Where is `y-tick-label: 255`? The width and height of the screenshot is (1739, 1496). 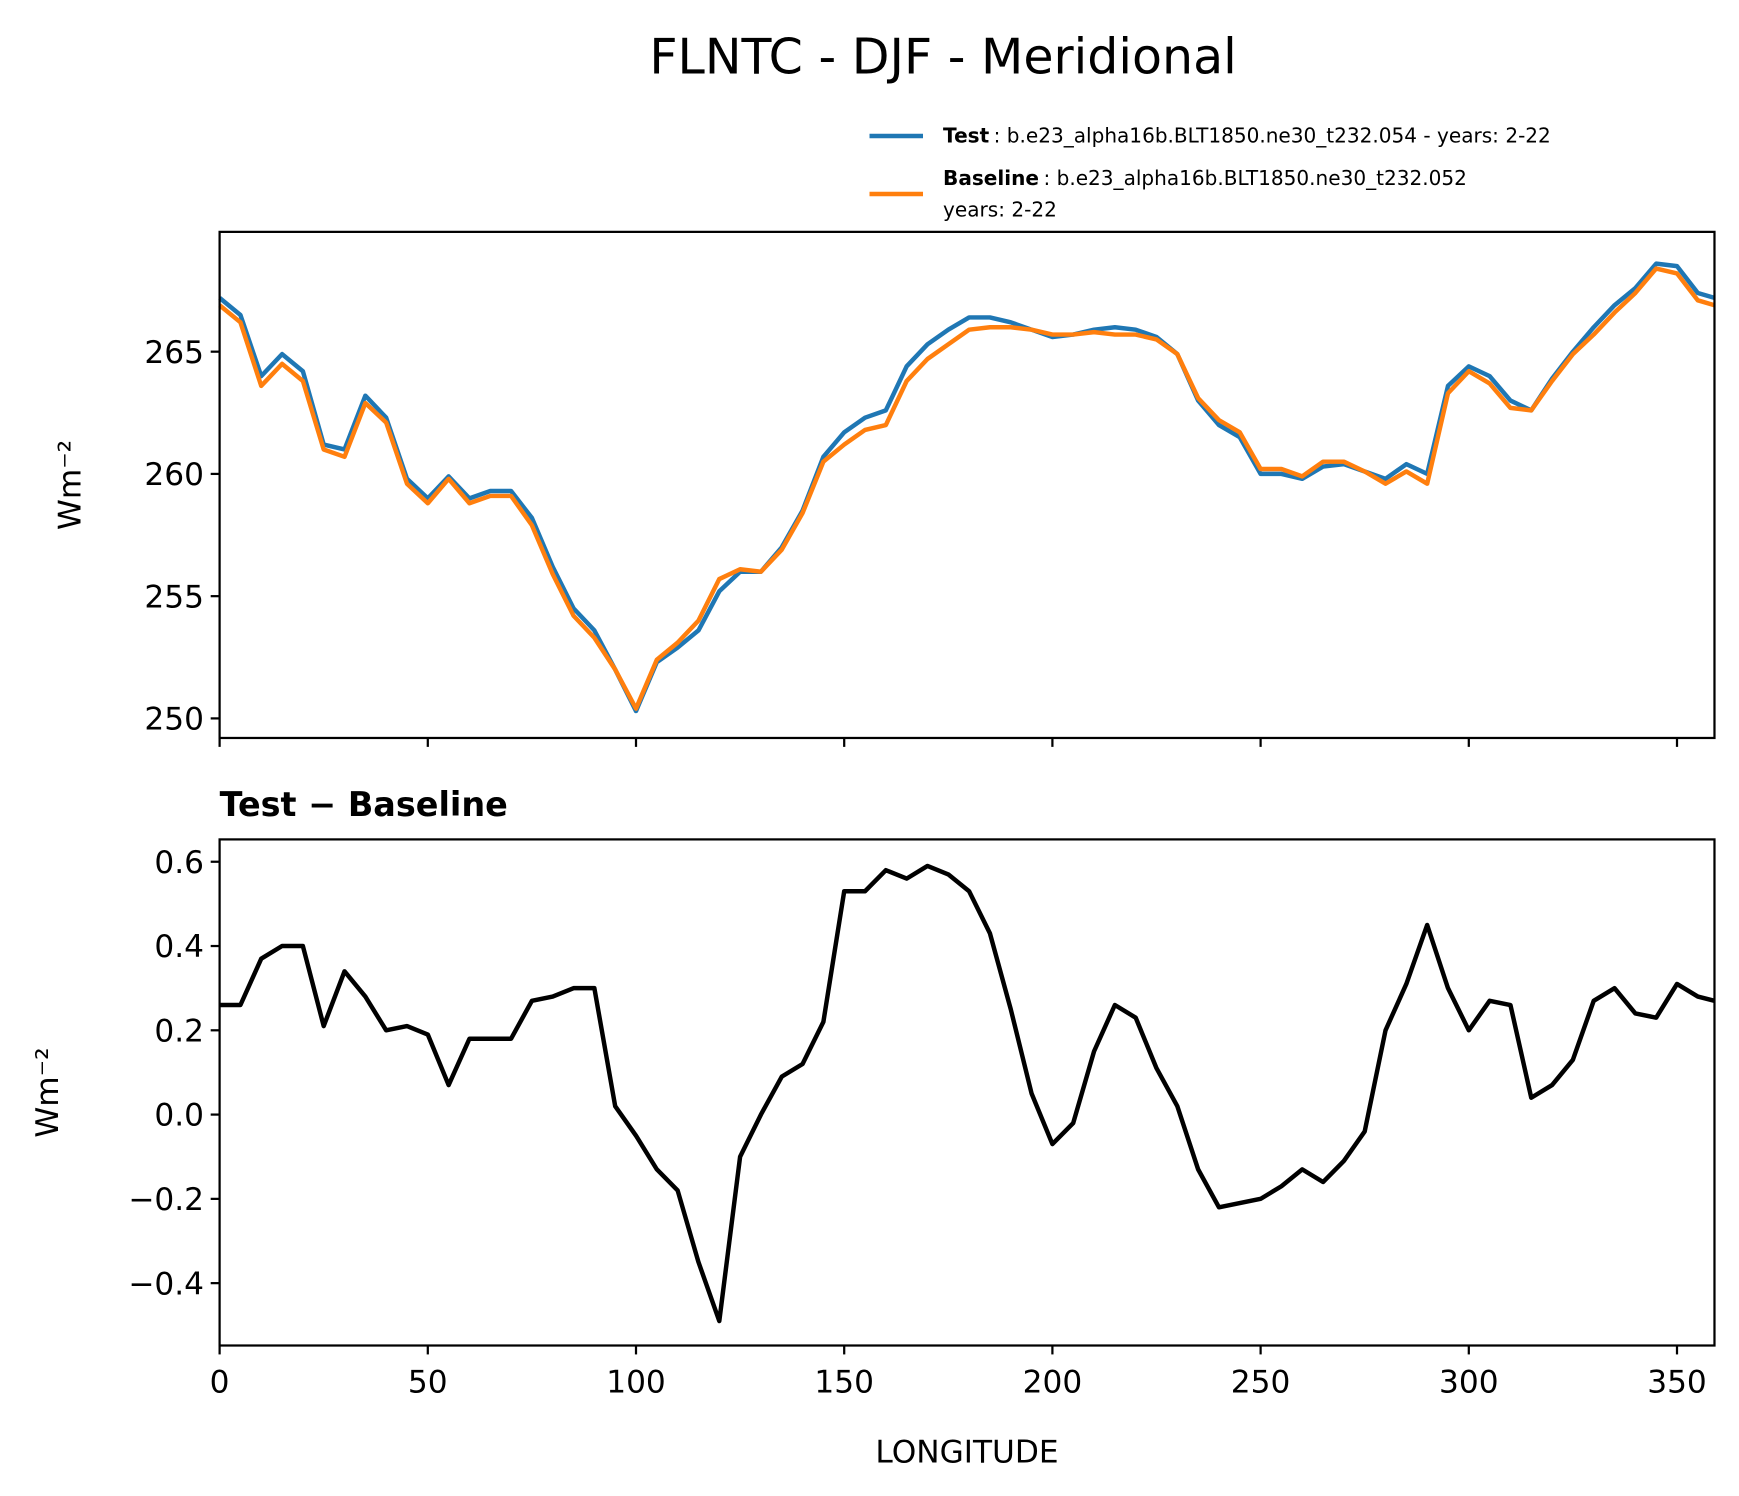
y-tick-label: 255 is located at coordinates (174, 597).